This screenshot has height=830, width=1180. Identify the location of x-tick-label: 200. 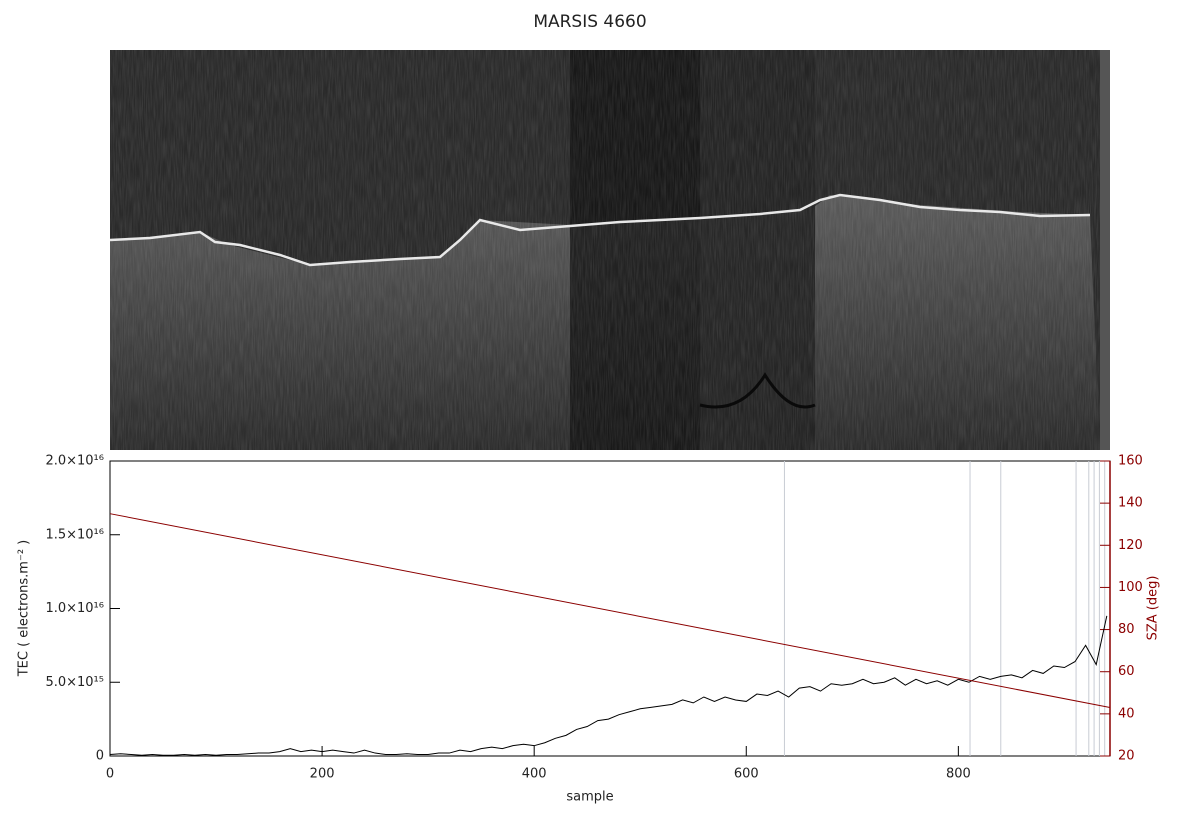
(322, 774).